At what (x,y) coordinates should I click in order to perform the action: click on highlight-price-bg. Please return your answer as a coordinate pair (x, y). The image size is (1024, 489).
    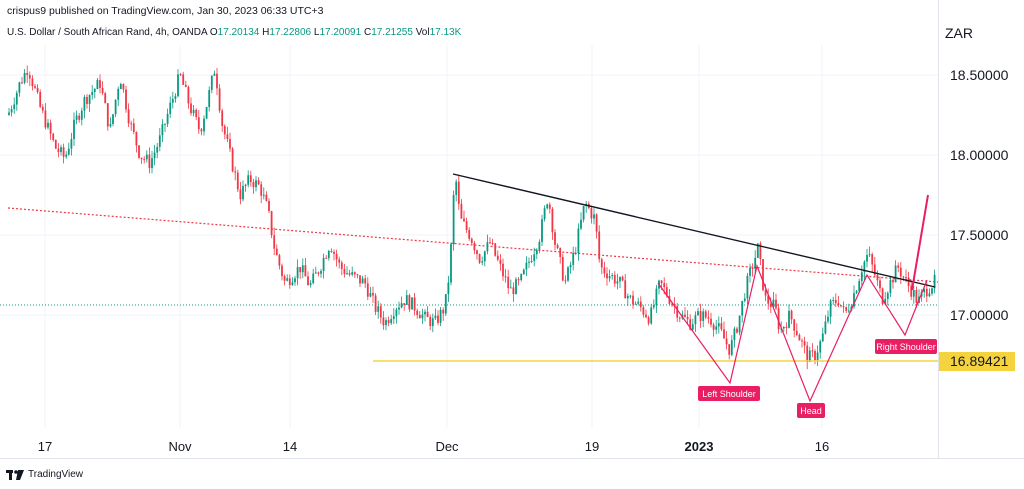
    Looking at the image, I should click on (977, 361).